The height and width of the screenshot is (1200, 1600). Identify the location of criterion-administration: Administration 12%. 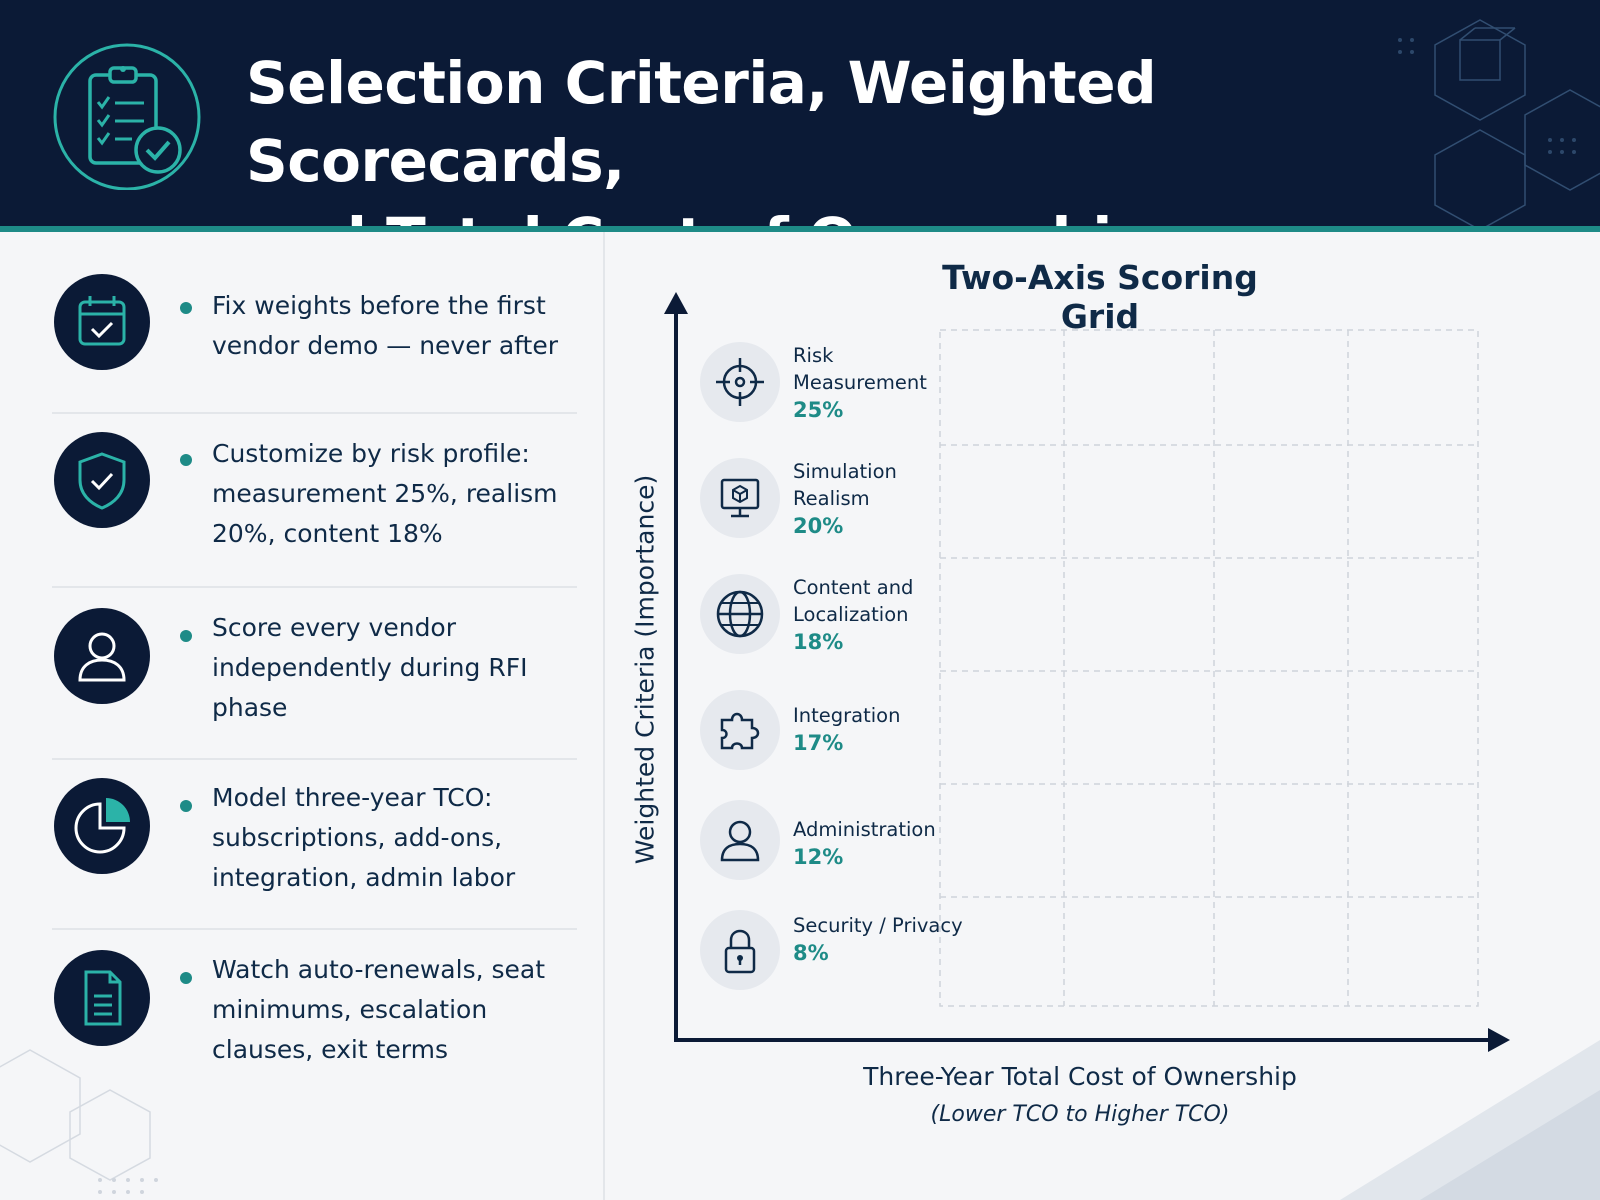
(830, 845).